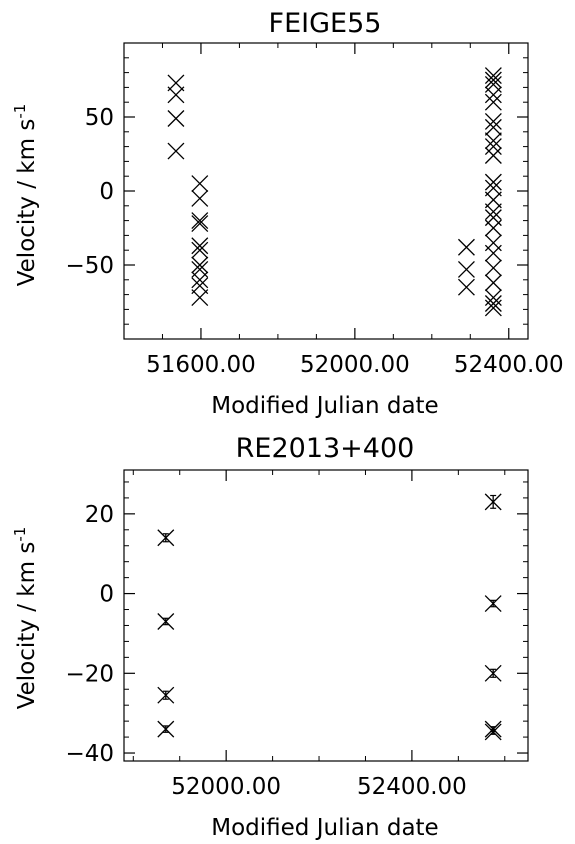 The width and height of the screenshot is (575, 844). What do you see at coordinates (325, 23) in the screenshot?
I see `chart-title: FEIGE55` at bounding box center [325, 23].